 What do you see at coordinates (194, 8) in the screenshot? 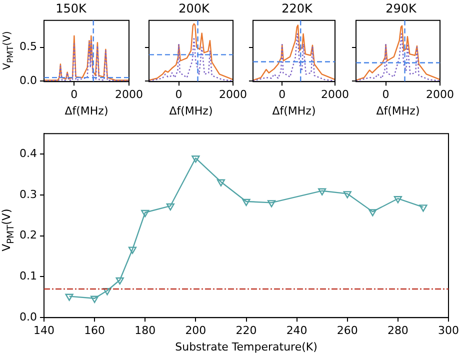
I see `chart-title: 200K` at bounding box center [194, 8].